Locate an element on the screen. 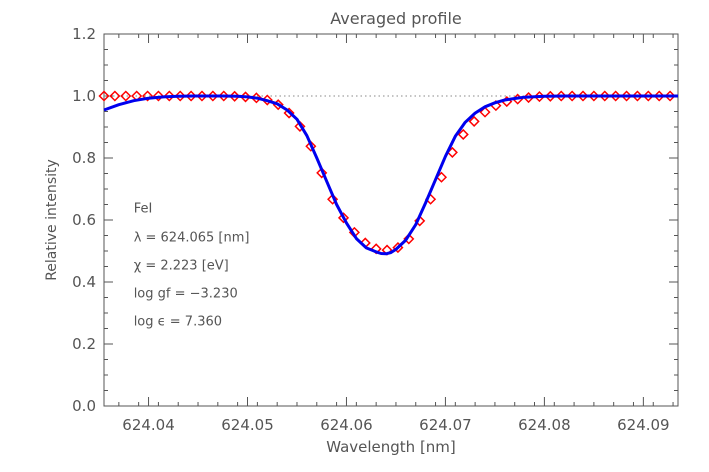  annotation-text: FeI is located at coordinates (143, 208).